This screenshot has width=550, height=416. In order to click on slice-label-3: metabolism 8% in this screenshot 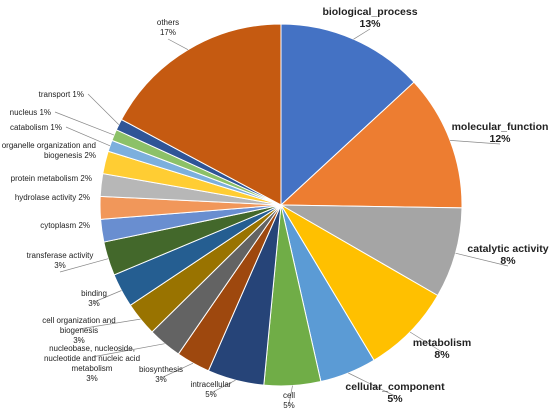, I will do `click(442, 349)`.